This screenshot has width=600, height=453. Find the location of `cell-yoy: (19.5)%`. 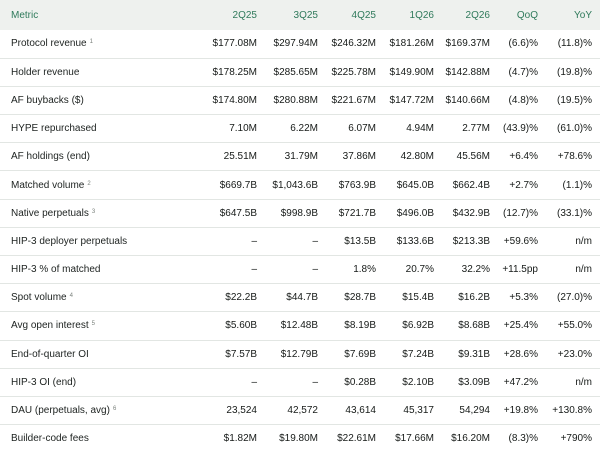

cell-yoy: (19.5)% is located at coordinates (574, 100).